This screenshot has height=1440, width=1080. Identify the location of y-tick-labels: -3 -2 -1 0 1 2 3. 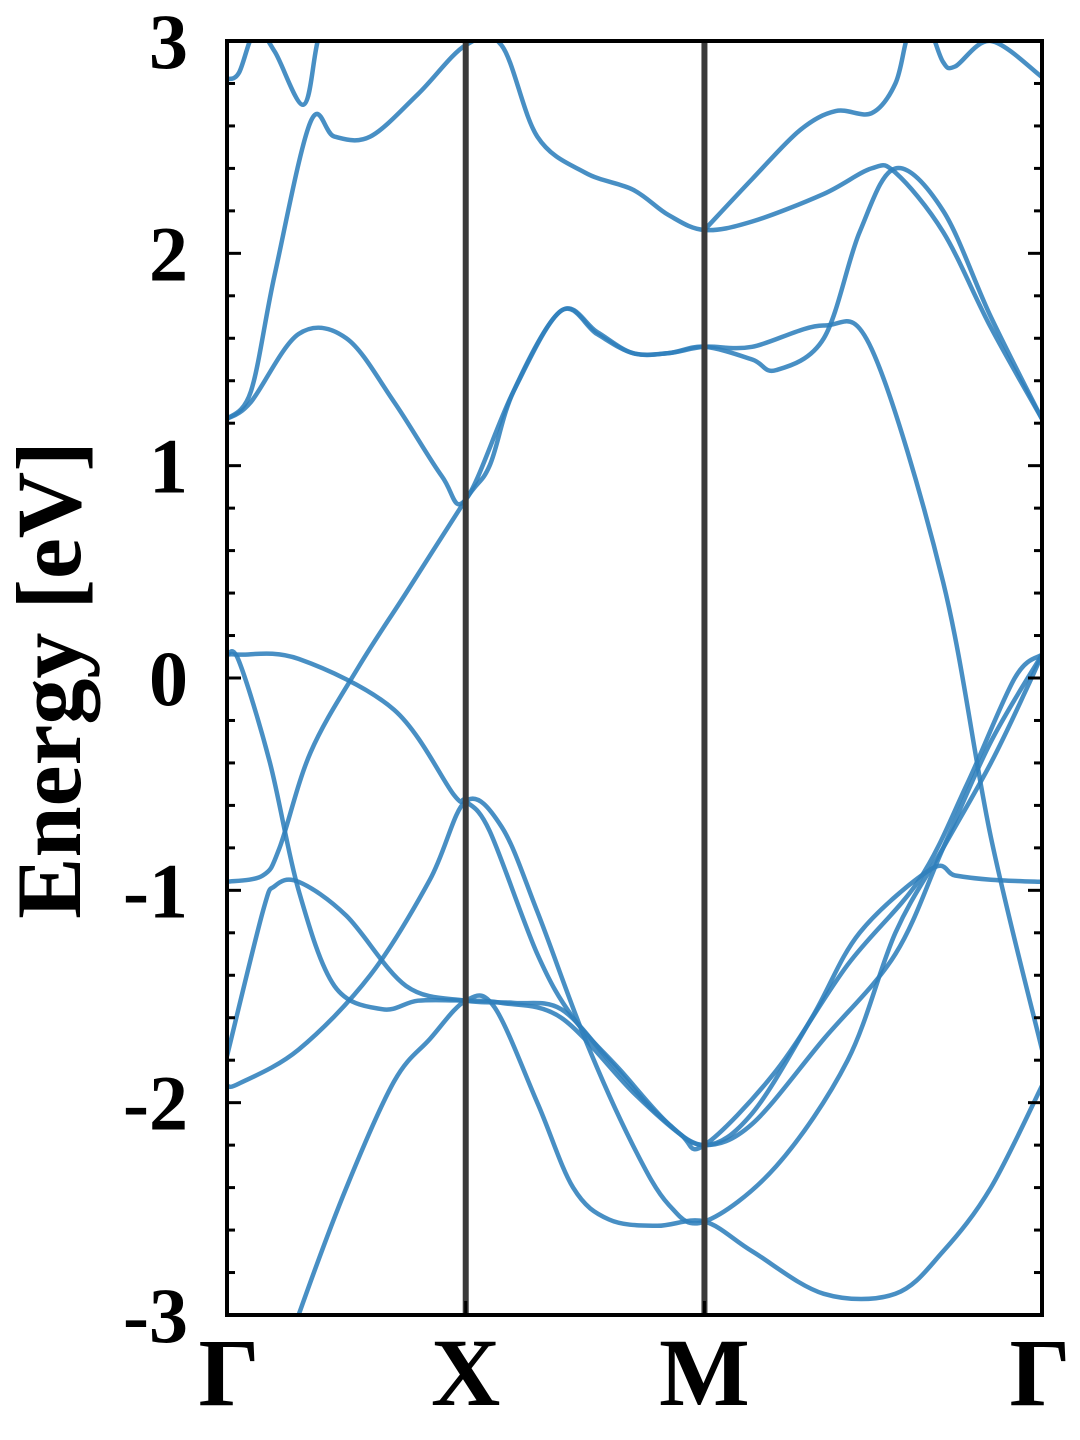
(155, 679).